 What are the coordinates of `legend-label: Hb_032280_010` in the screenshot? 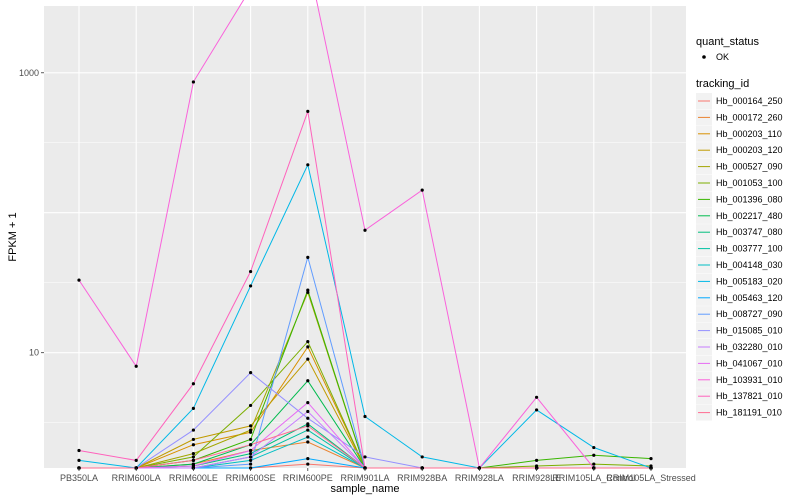 It's located at (749, 347).